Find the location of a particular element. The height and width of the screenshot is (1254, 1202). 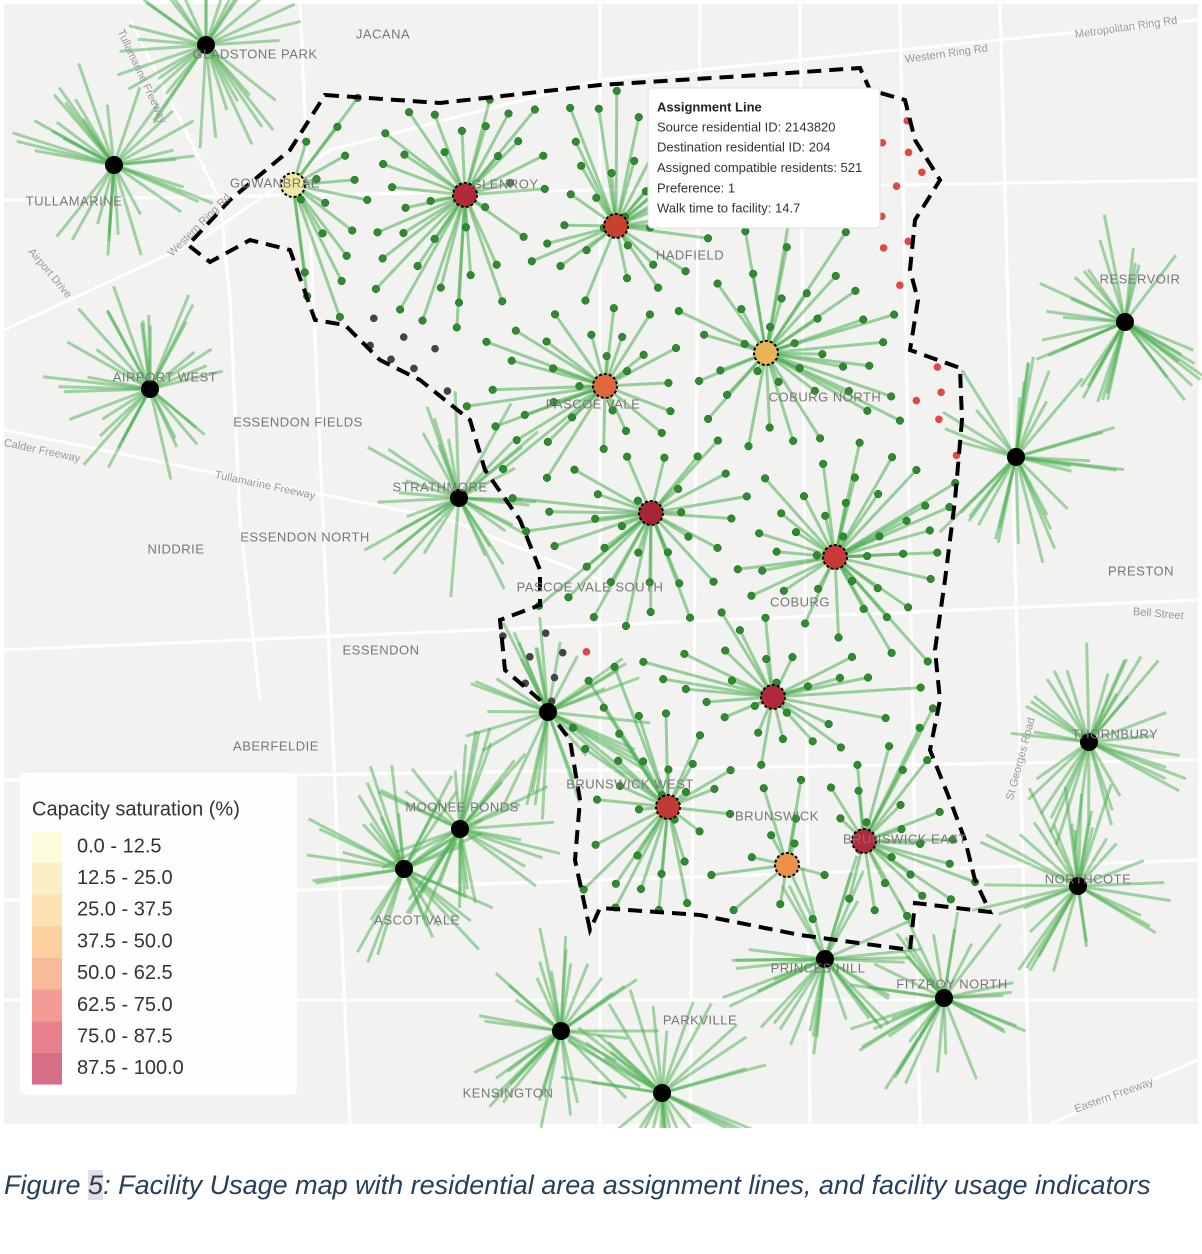

place-label: PASCOE VALE SOUTH is located at coordinates (590, 586).